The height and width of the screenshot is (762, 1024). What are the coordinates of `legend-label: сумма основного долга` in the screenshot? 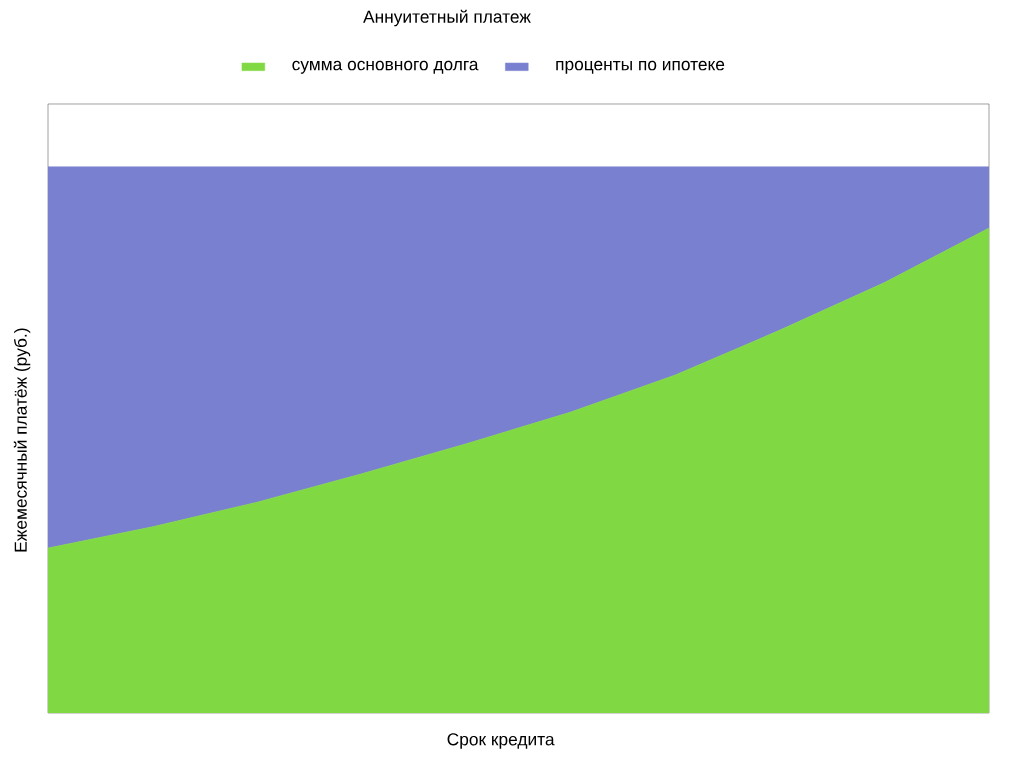 It's located at (385, 67).